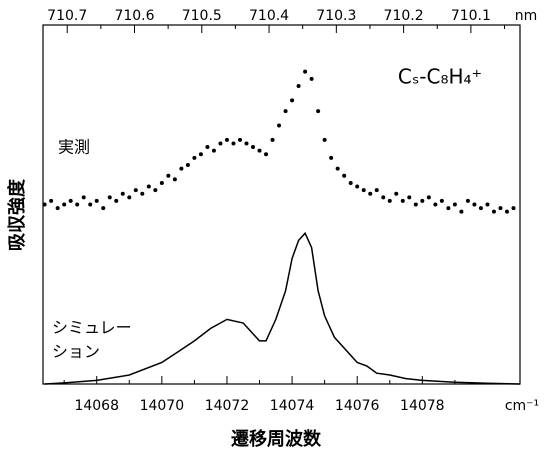 This screenshot has width=552, height=456. I want to click on x2-tick-label: 710.5, so click(202, 16).